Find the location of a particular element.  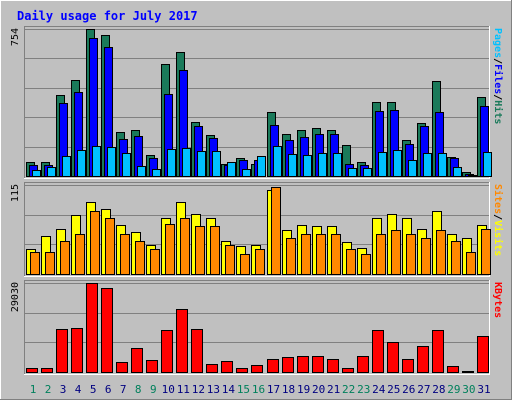

panel-kbytes-series-label: KBytes is located at coordinates (497, 300).